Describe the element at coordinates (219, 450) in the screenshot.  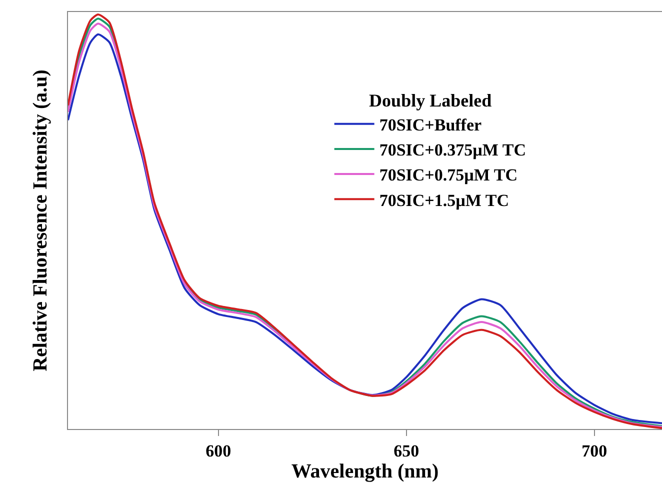
I see `x-tick-label: 600` at that location.